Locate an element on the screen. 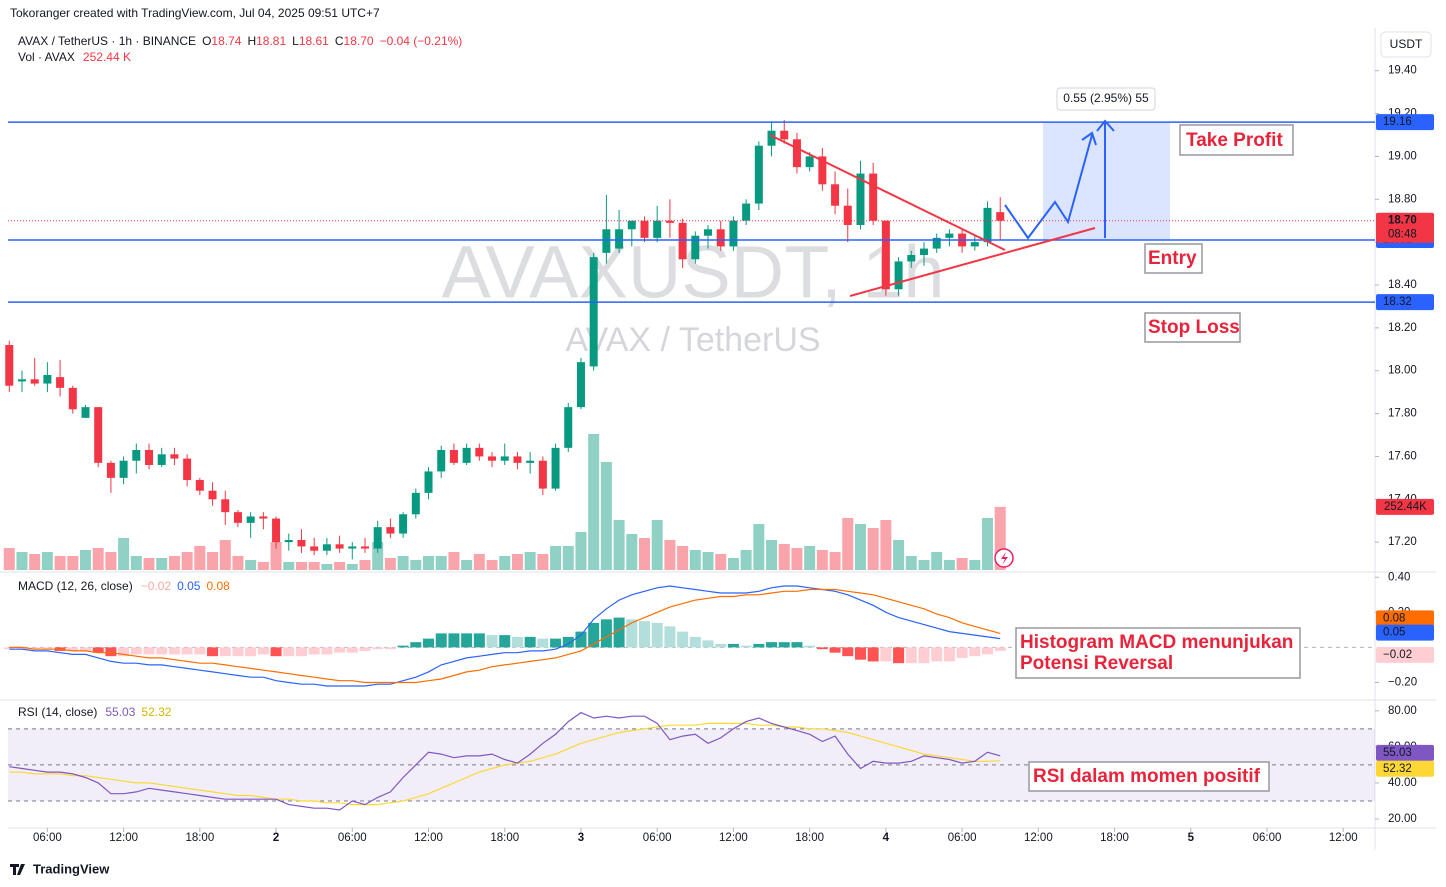 This screenshot has width=1446, height=887. annotation: RSI dalam momen positif is located at coordinates (1147, 776).